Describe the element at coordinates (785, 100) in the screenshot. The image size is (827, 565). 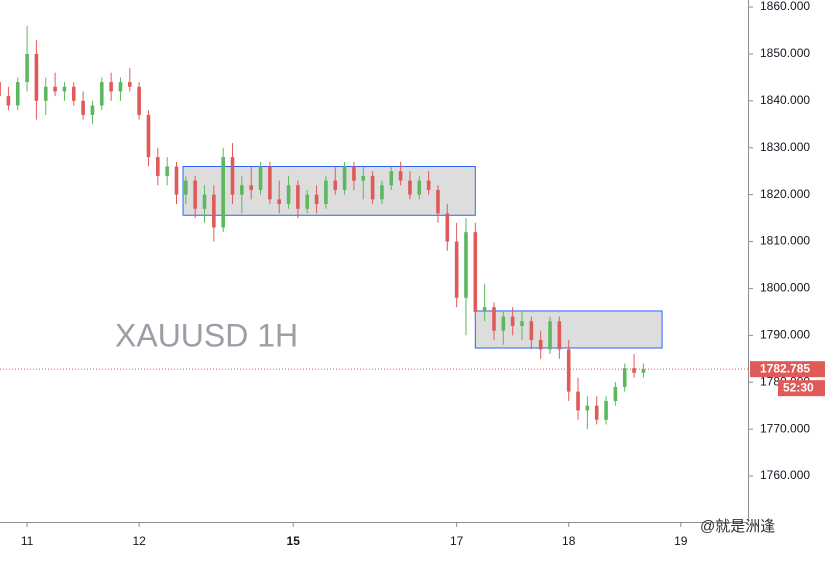
I see `y-tick-label: 1840.000` at that location.